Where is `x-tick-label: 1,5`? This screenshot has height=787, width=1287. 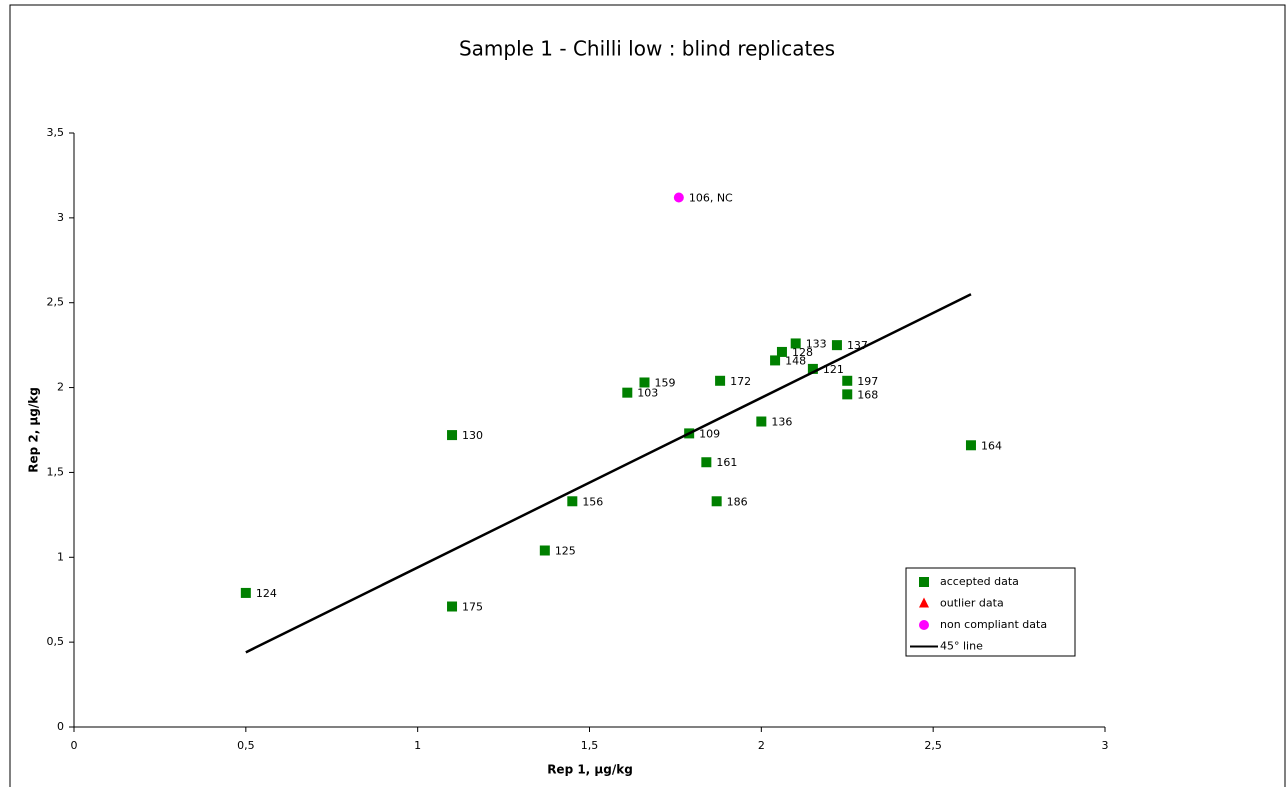 x-tick-label: 1,5 is located at coordinates (590, 745).